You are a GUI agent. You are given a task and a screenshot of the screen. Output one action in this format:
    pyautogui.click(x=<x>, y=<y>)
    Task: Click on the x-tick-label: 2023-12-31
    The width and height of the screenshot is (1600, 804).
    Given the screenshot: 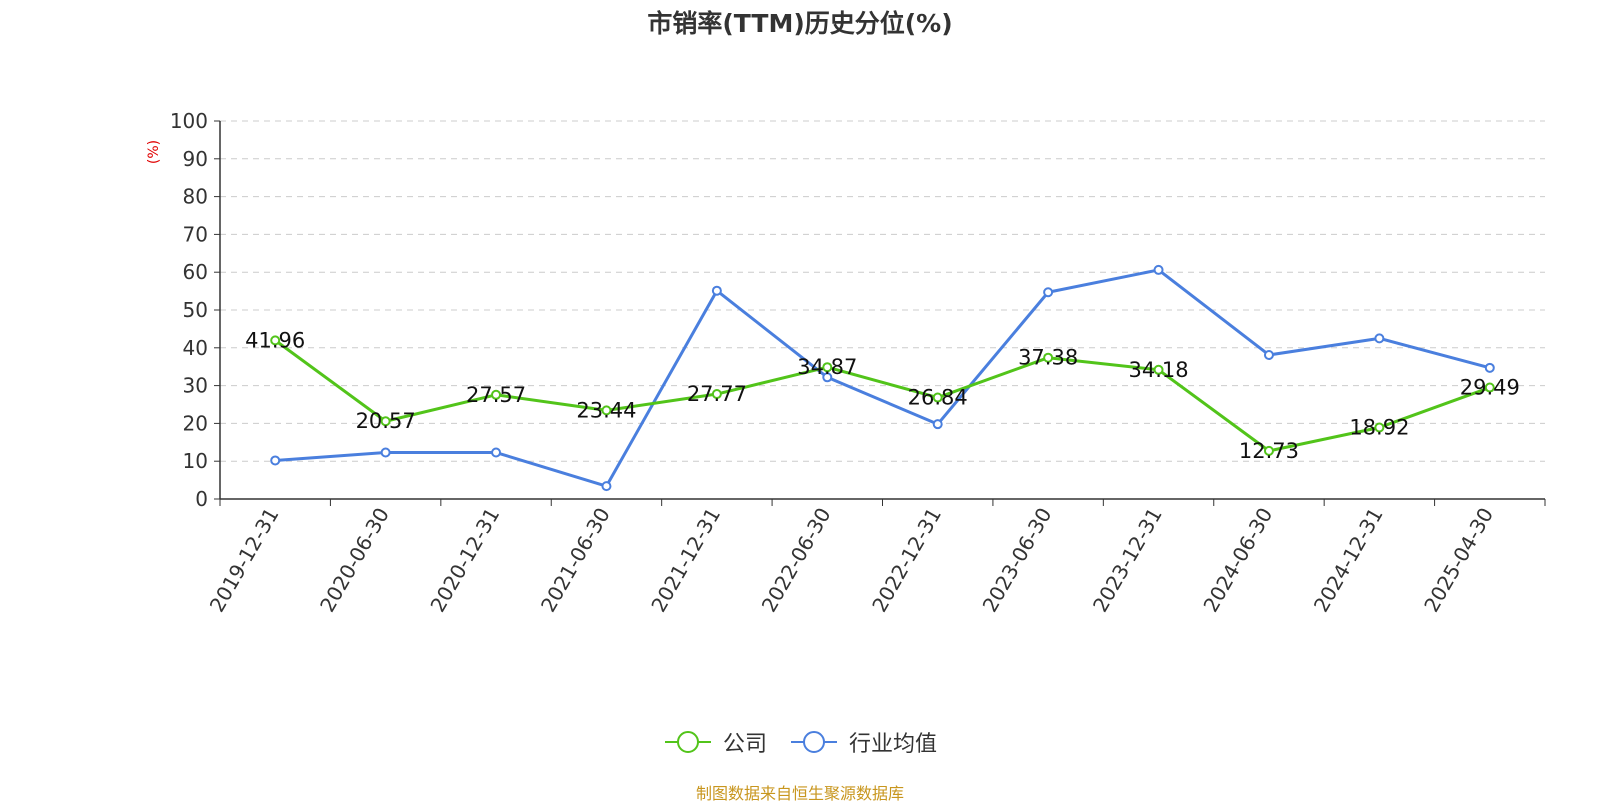 What is the action you would take?
    pyautogui.click(x=1127, y=560)
    